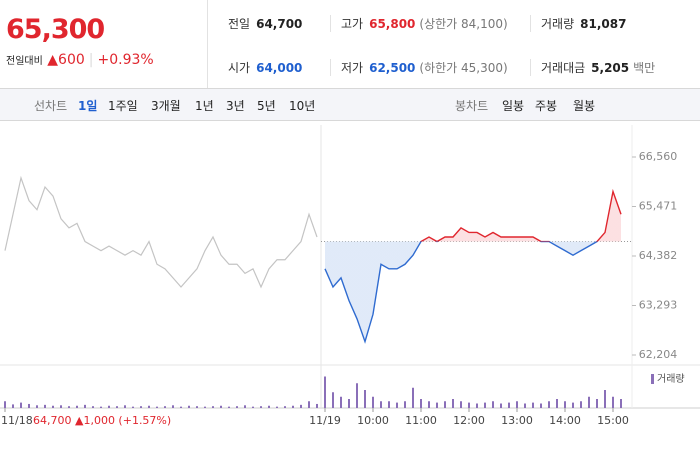 Image resolution: width=700 pixels, height=450 pixels. What do you see at coordinates (350, 104) in the screenshot?
I see `period-tabs: 선차트 1일 1주일 3개월 1년 3년 5년 10년 봉차트 일봉 주봉 월봉` at bounding box center [350, 104].